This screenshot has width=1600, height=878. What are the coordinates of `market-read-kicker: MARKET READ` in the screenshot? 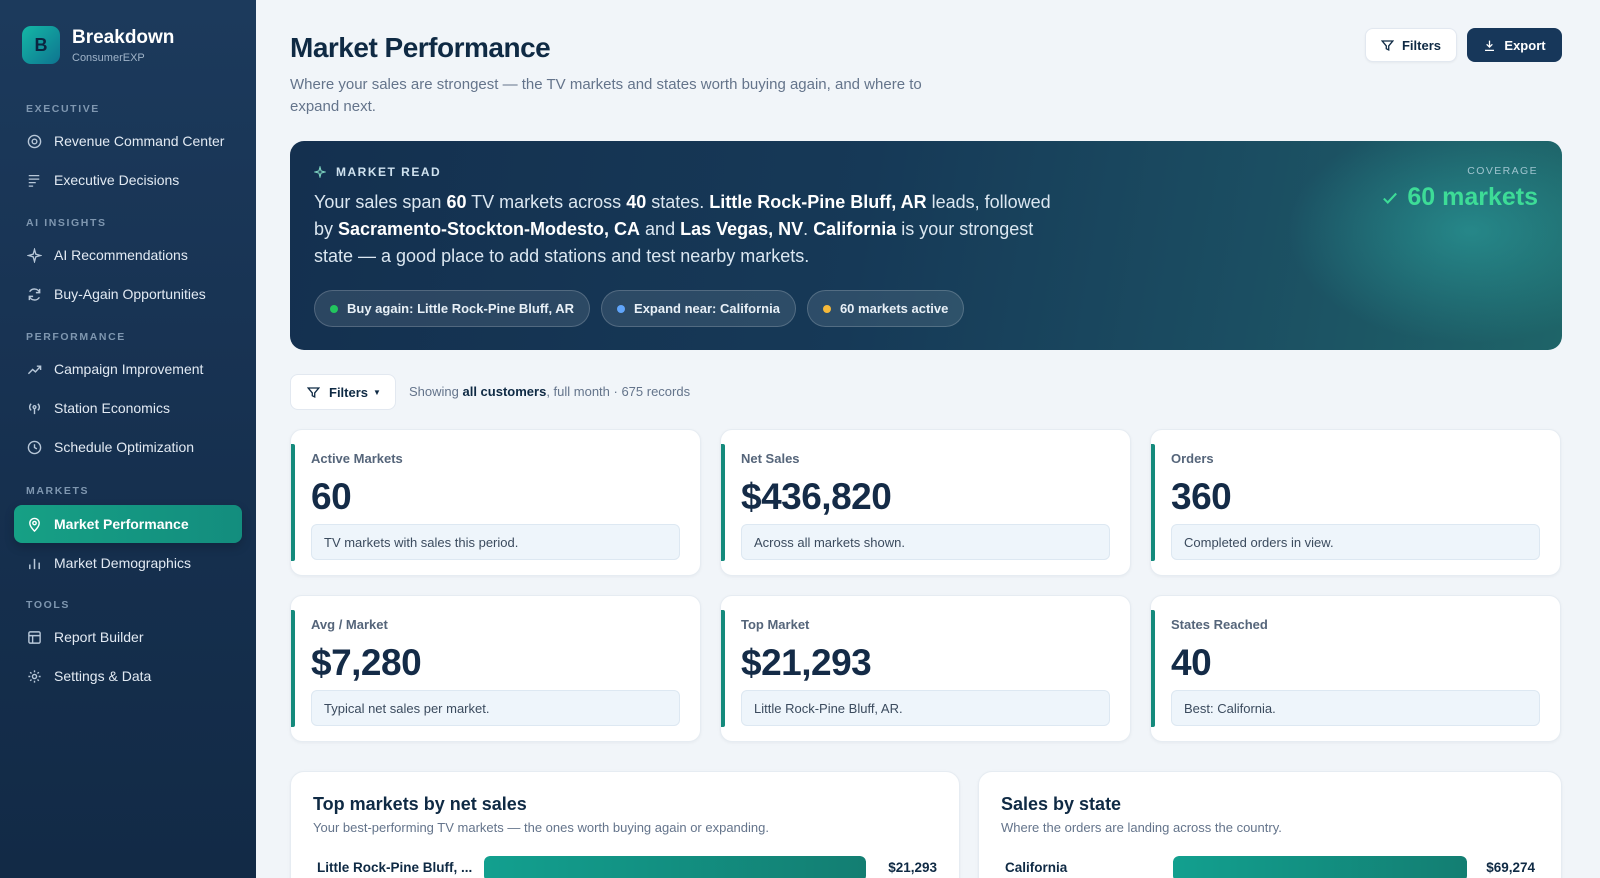 It's located at (377, 172).